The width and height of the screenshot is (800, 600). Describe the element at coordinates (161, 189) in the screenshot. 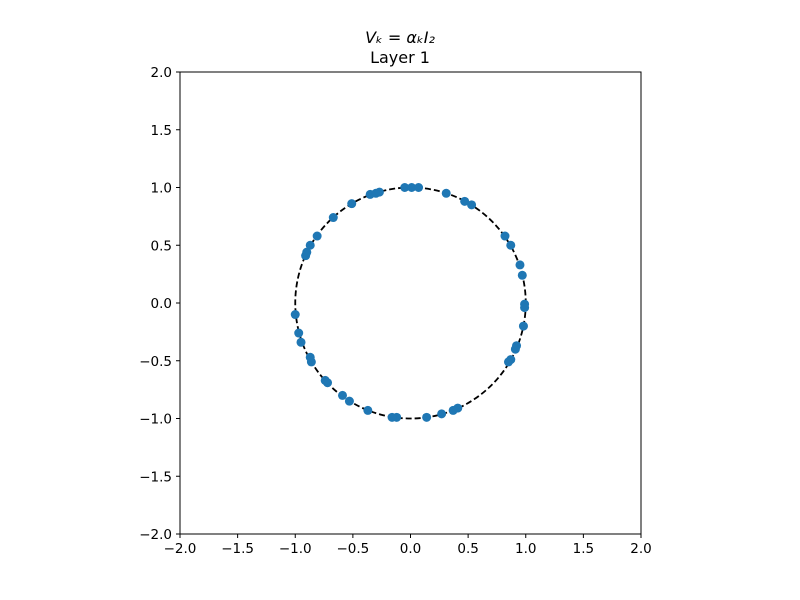

I see `y-tick-label: 1.0` at that location.